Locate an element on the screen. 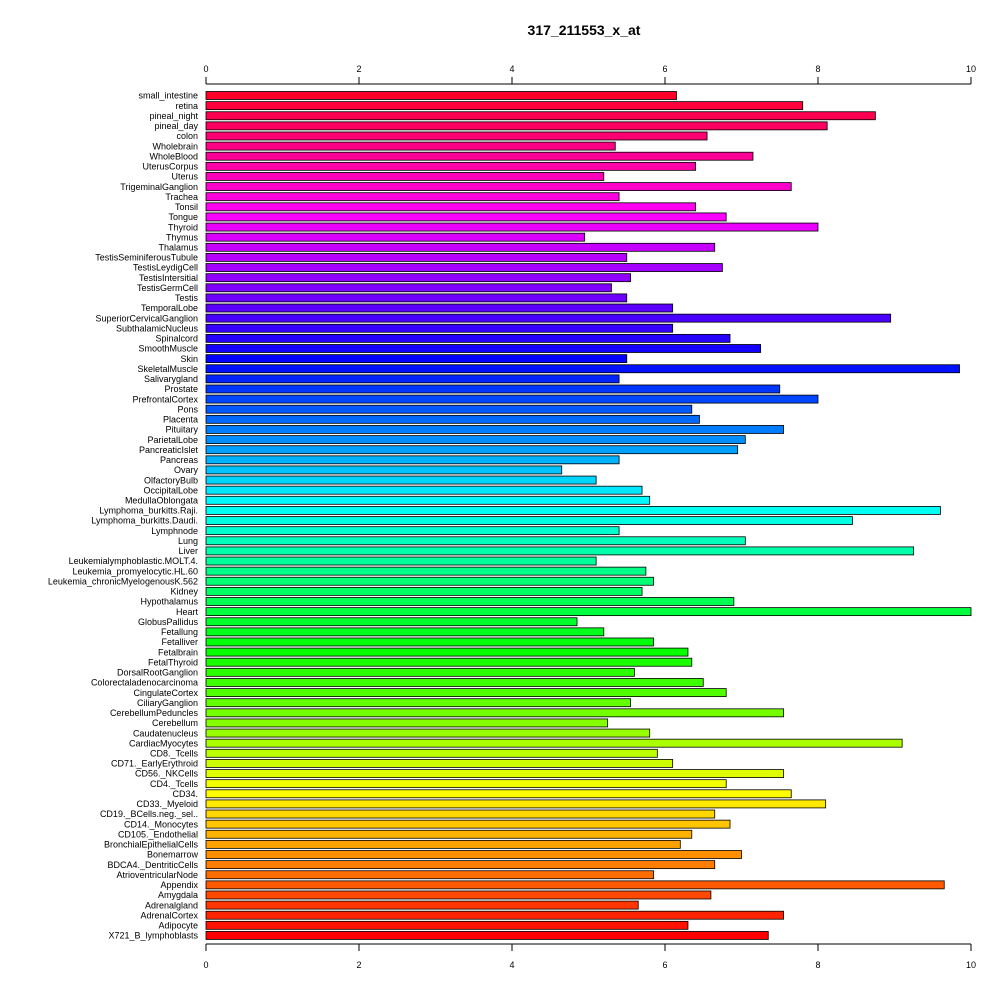 This screenshot has height=1005, width=1000. category-label: Pancreas is located at coordinates (179, 460).